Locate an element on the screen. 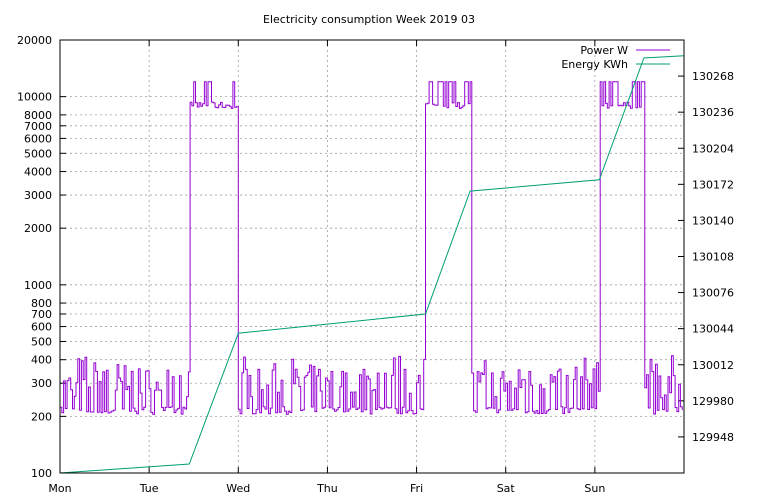 The image size is (768, 500). y-left-tick-label: 10000 is located at coordinates (34, 97).